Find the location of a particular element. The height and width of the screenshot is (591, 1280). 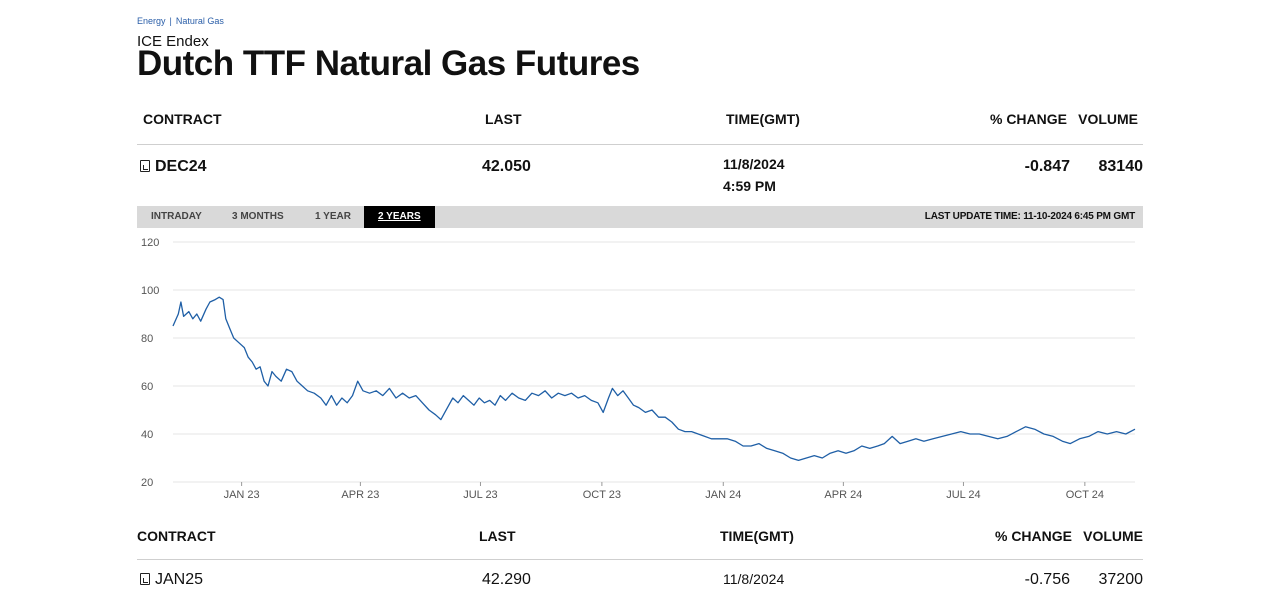

y-tick-label: 60 is located at coordinates (147, 387).